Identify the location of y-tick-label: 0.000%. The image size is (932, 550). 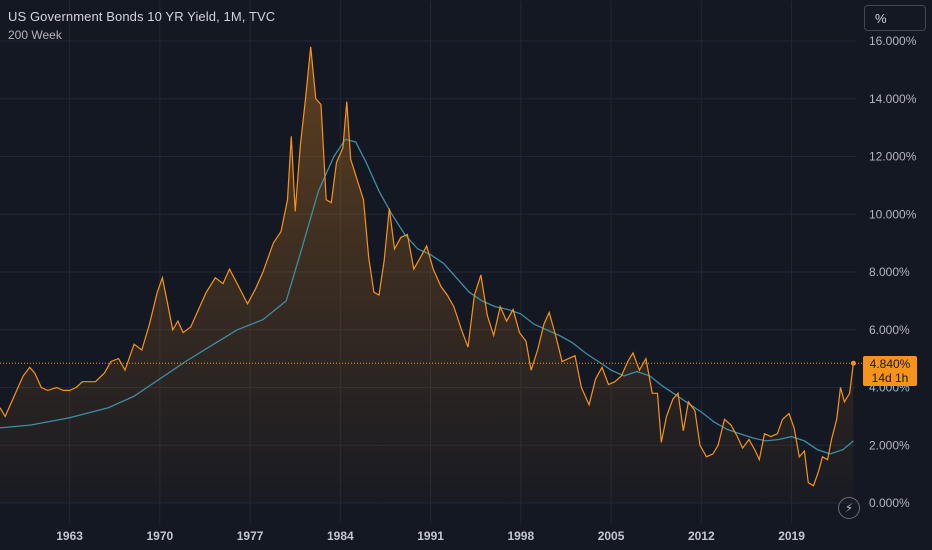
(889, 503).